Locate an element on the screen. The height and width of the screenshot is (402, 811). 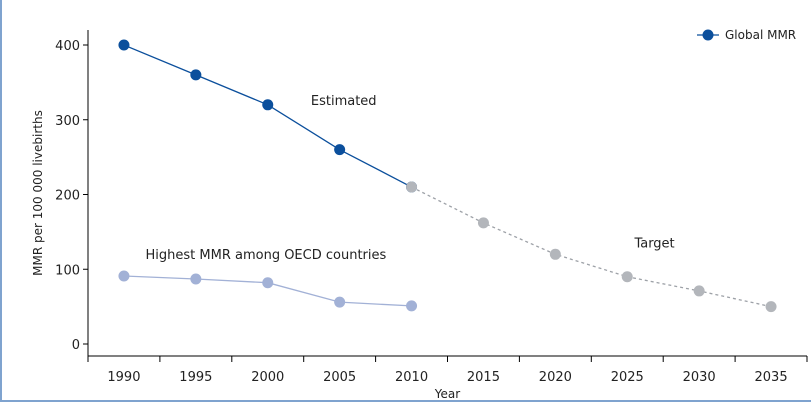
y-tick-label: 200 is located at coordinates (67, 196).